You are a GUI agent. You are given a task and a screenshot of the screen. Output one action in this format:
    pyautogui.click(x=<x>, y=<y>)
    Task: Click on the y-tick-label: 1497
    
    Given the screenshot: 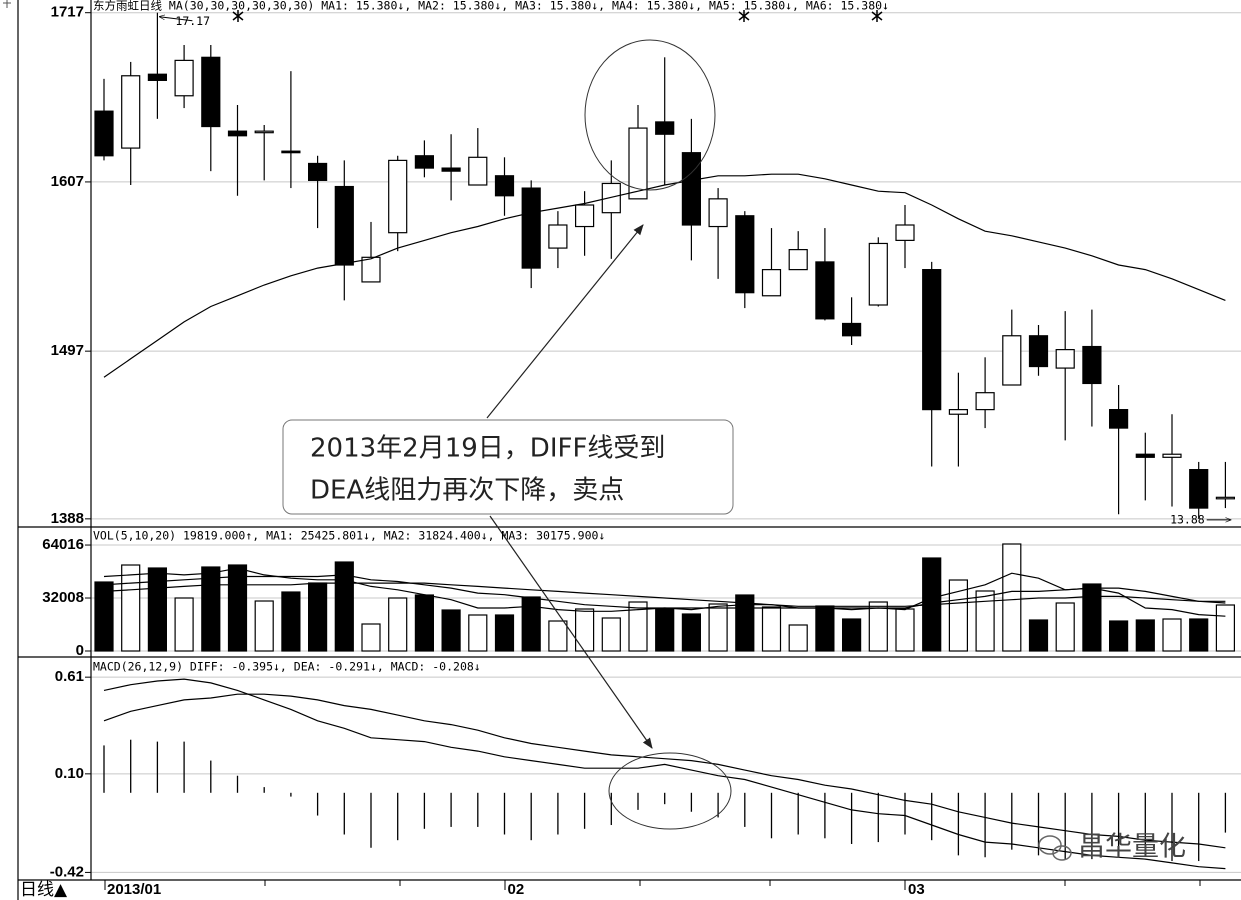 What is the action you would take?
    pyautogui.click(x=67, y=350)
    